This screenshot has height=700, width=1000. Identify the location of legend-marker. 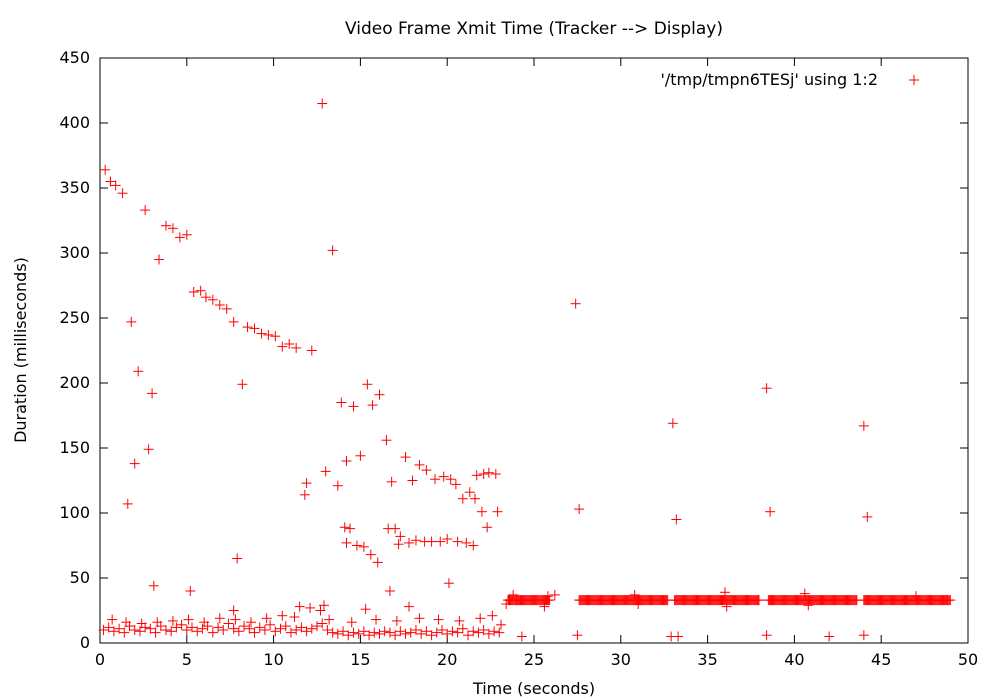
(914, 80).